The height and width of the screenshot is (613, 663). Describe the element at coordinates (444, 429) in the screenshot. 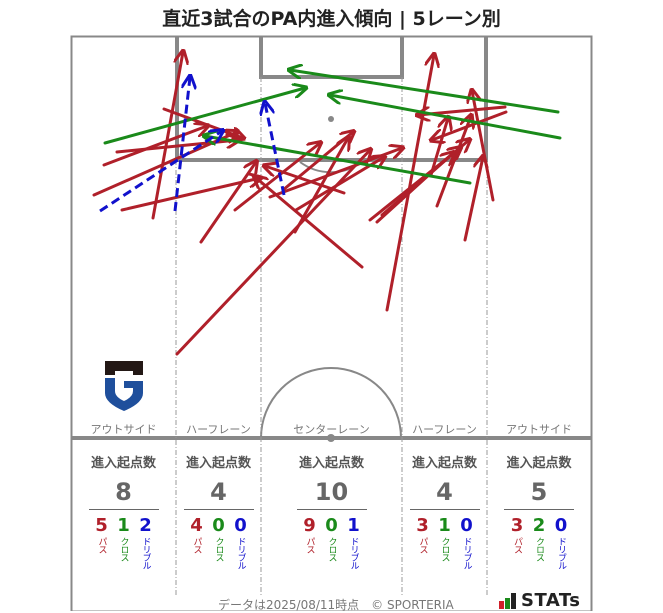

I see `lane-label-right-halfspace: ハーフレーン` at that location.